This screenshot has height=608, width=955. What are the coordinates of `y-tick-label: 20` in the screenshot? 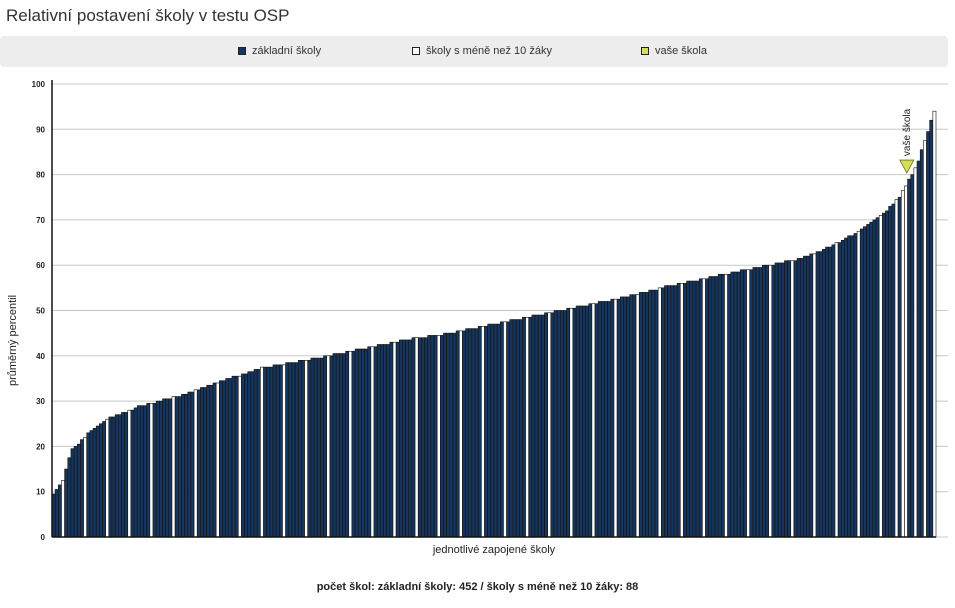 It's located at (40, 446).